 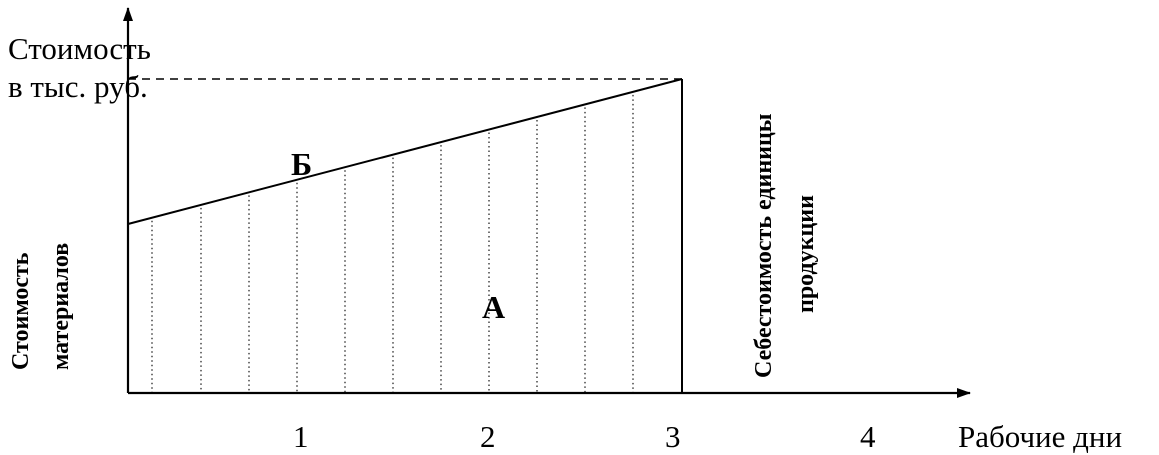 What do you see at coordinates (302, 164) in the screenshot?
I see `region-b-label: Б` at bounding box center [302, 164].